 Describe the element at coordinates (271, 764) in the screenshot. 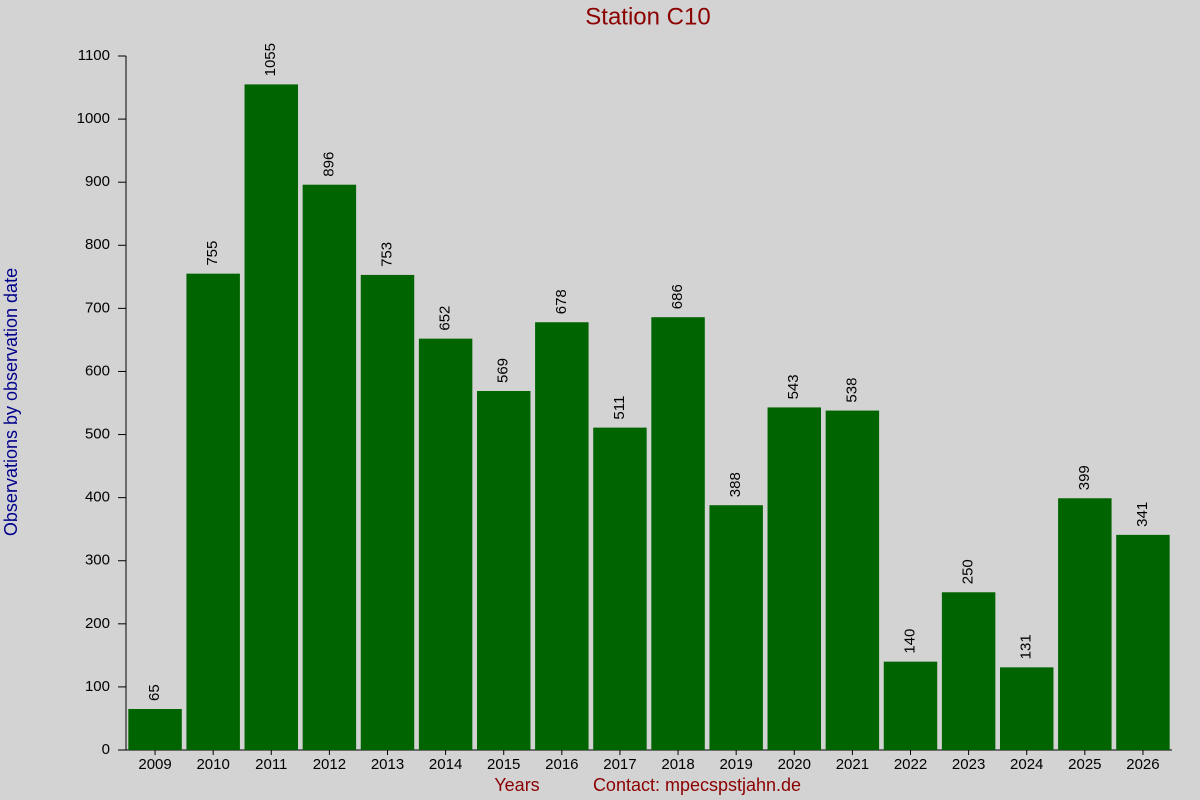

I see `x-tick-label: 2011` at that location.